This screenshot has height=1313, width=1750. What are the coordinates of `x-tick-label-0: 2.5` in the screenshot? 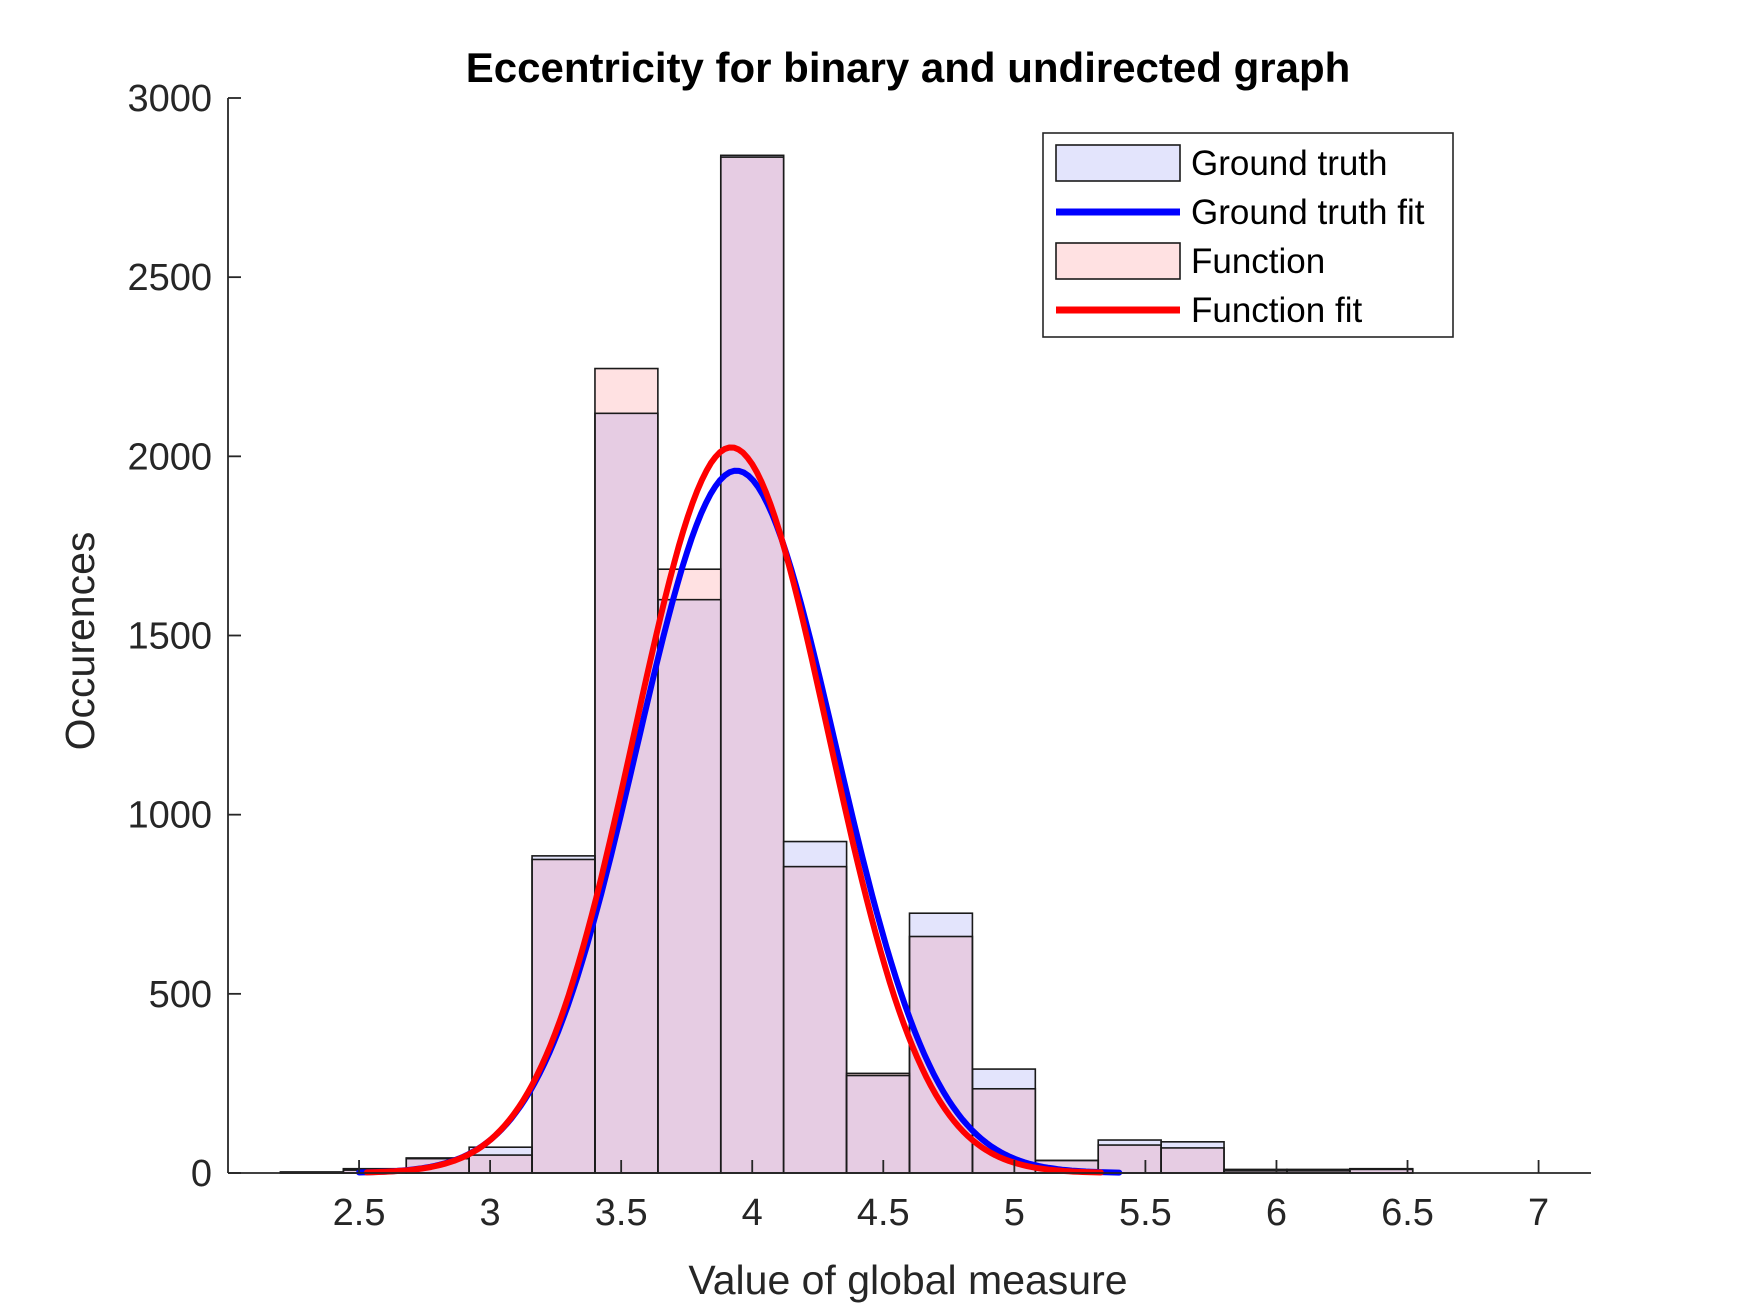 It's located at (359, 1213).